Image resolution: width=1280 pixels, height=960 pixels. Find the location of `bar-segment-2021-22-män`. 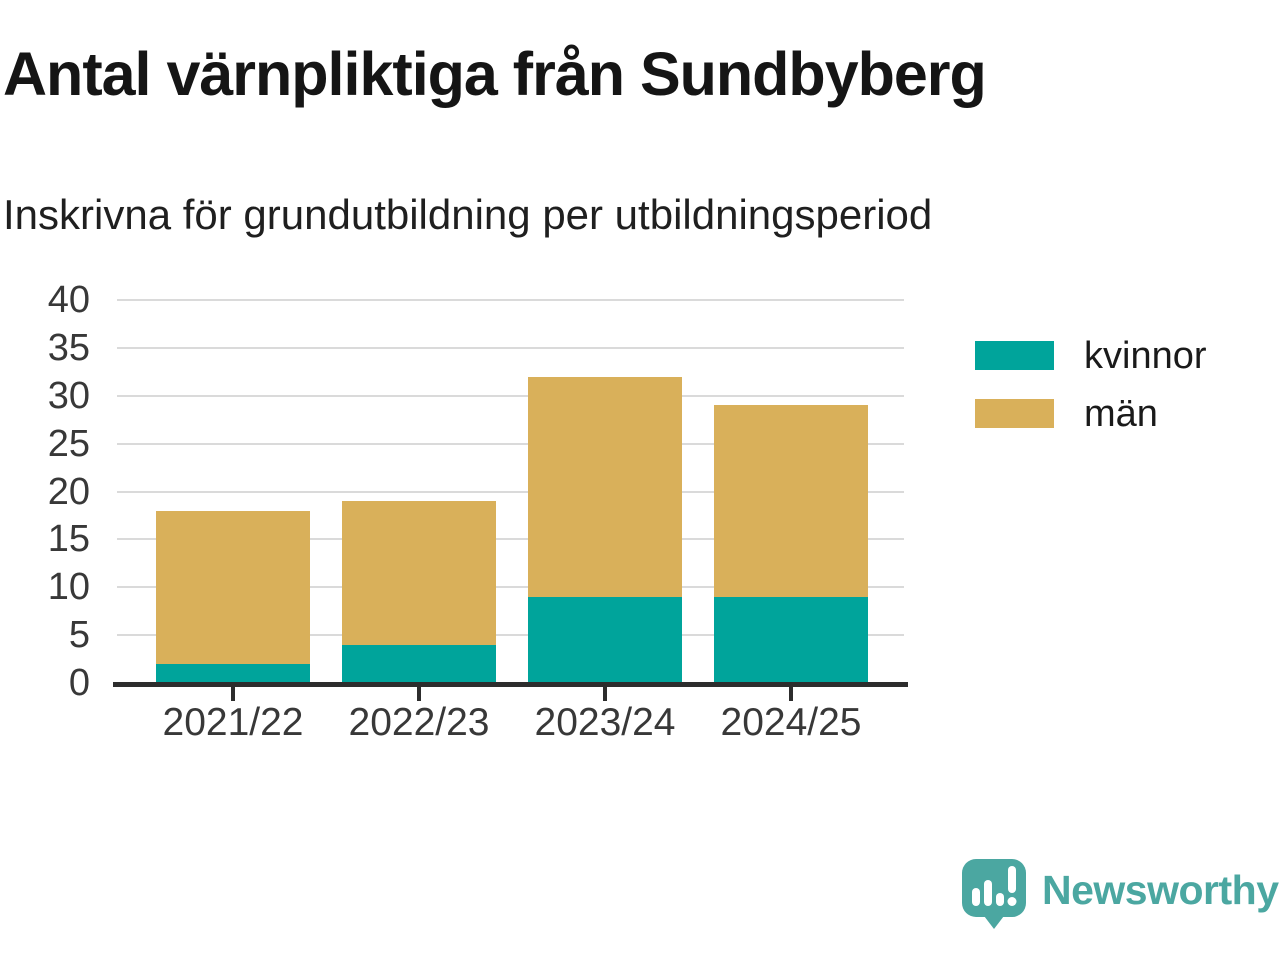

bar-segment-2021-22-män is located at coordinates (233, 587).